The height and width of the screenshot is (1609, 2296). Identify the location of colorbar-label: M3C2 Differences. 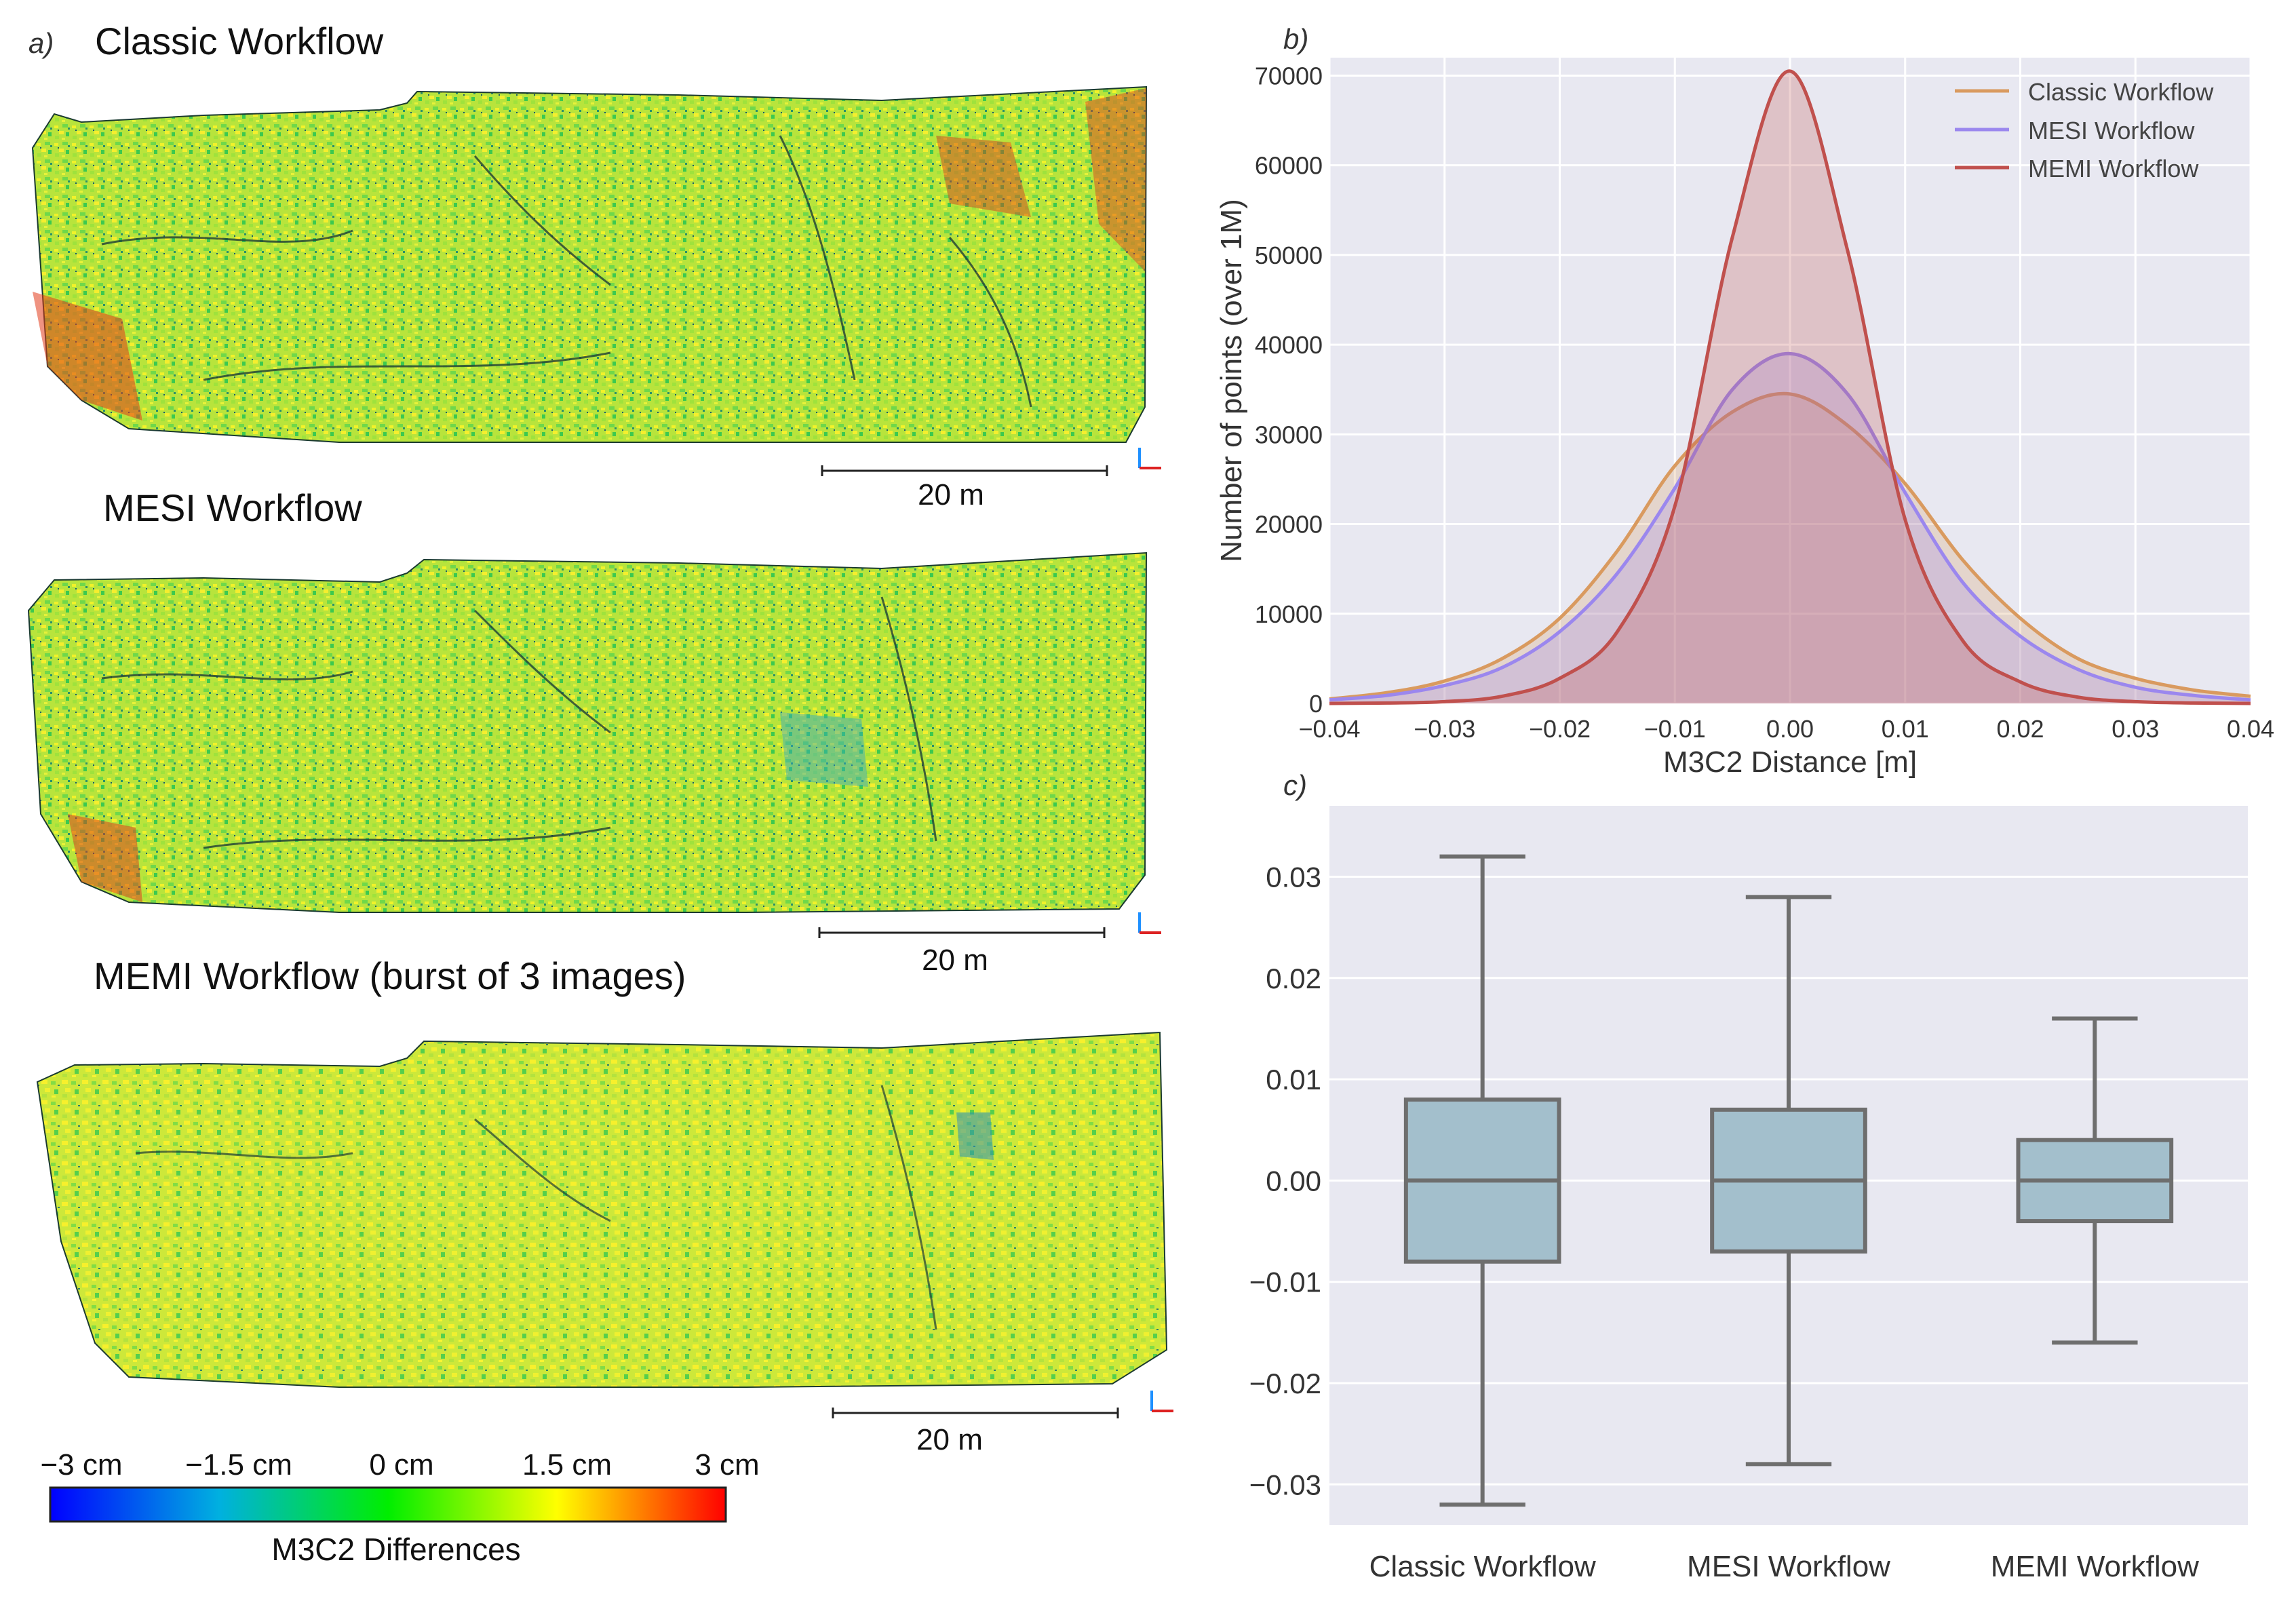
(395, 1550).